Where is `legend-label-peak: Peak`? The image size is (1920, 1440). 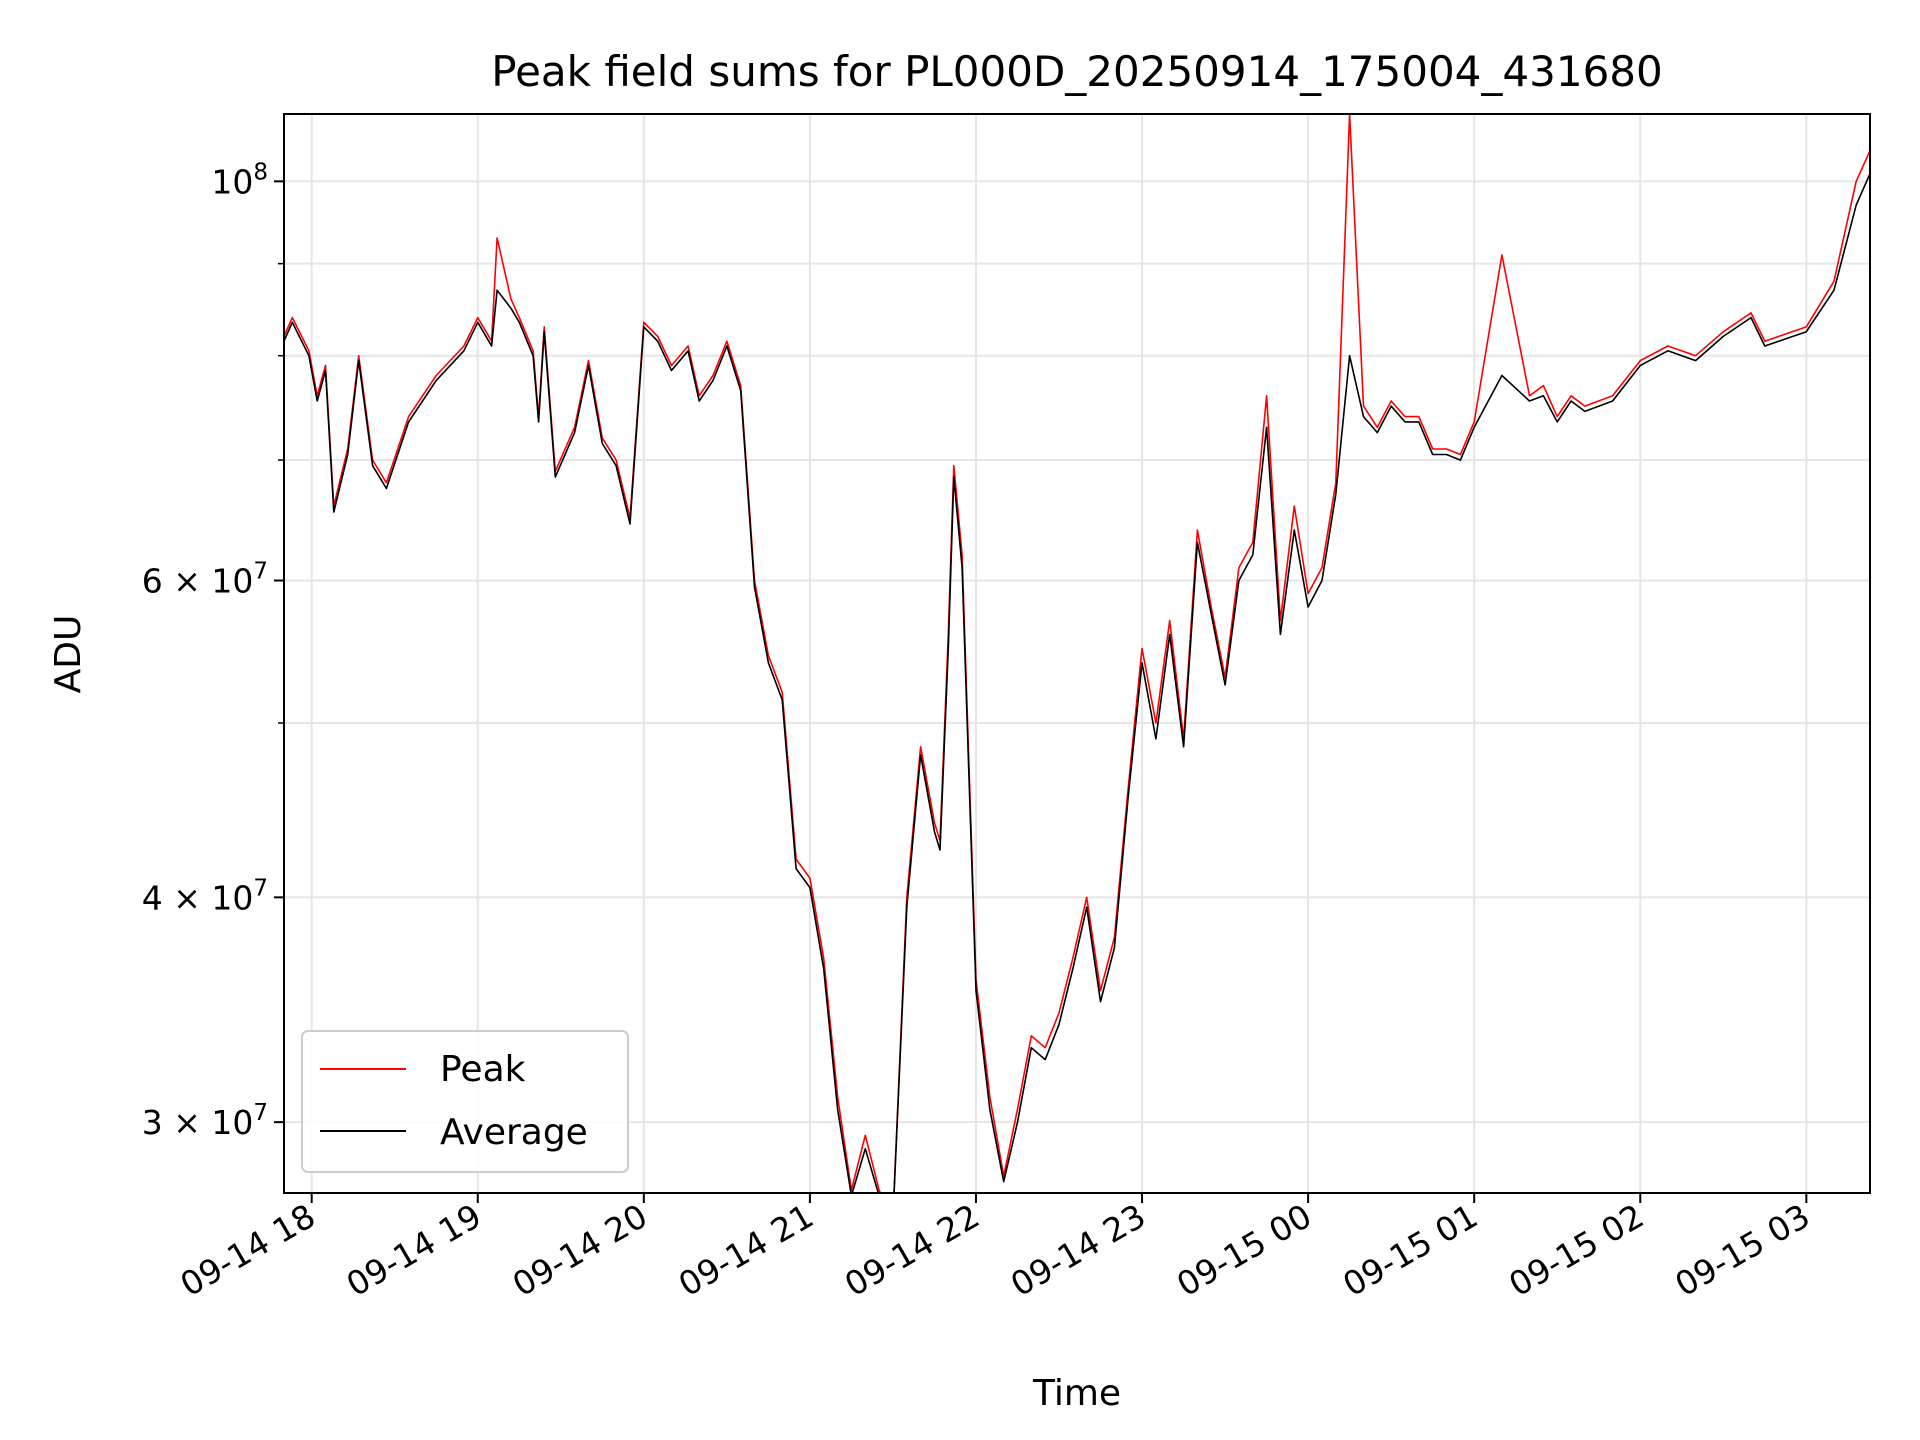
legend-label-peak: Peak is located at coordinates (483, 1069).